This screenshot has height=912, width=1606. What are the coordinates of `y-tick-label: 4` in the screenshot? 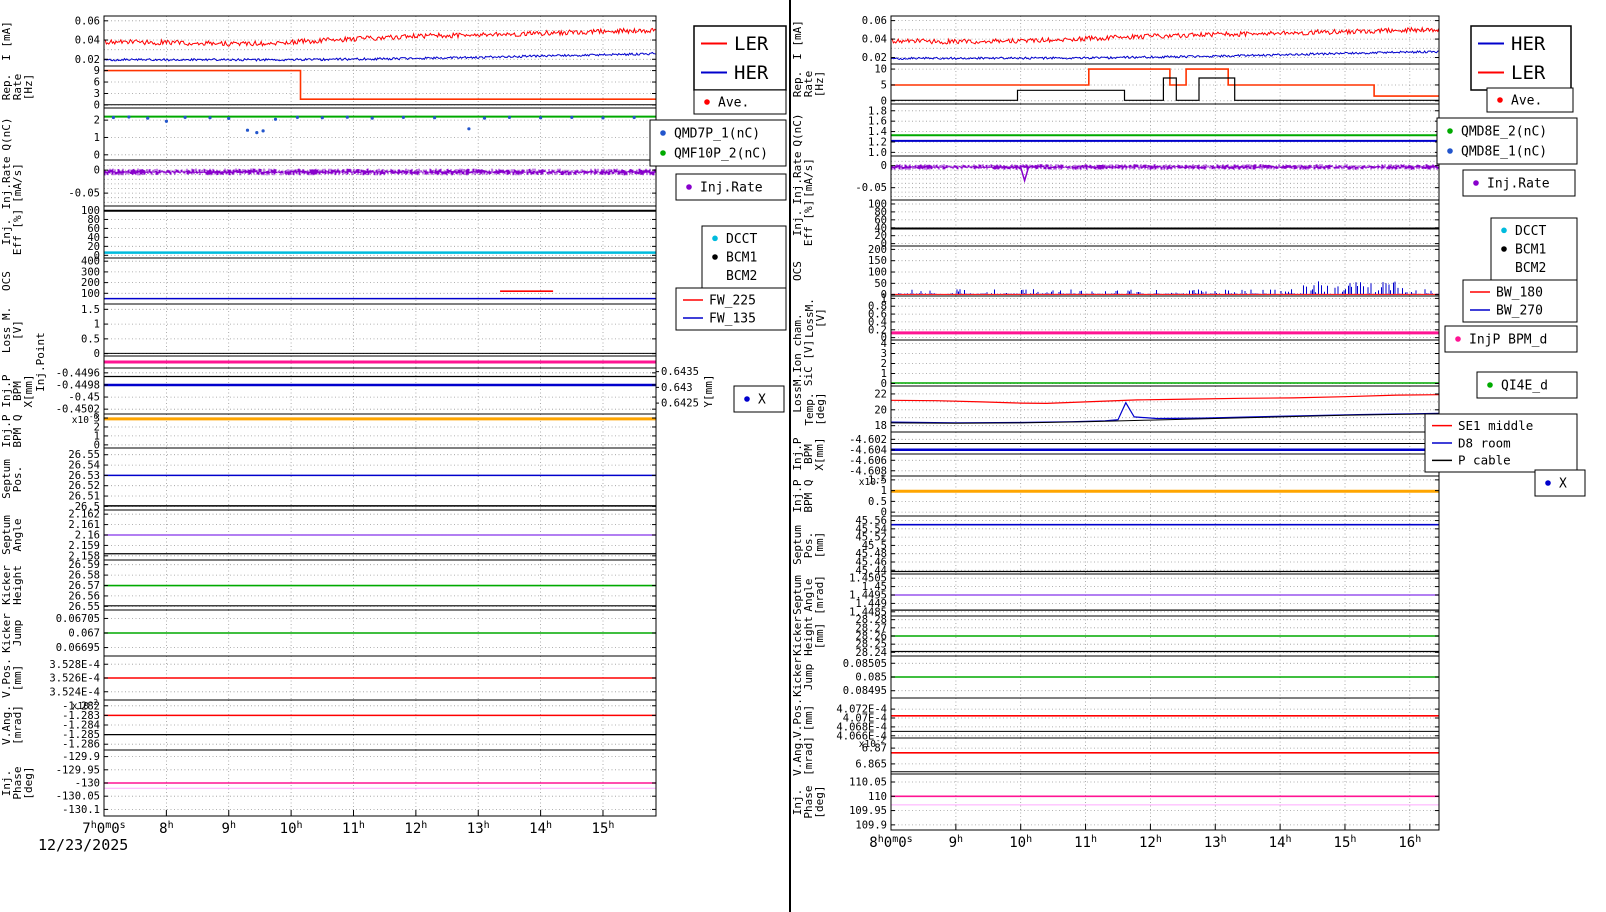 It's located at (884, 344).